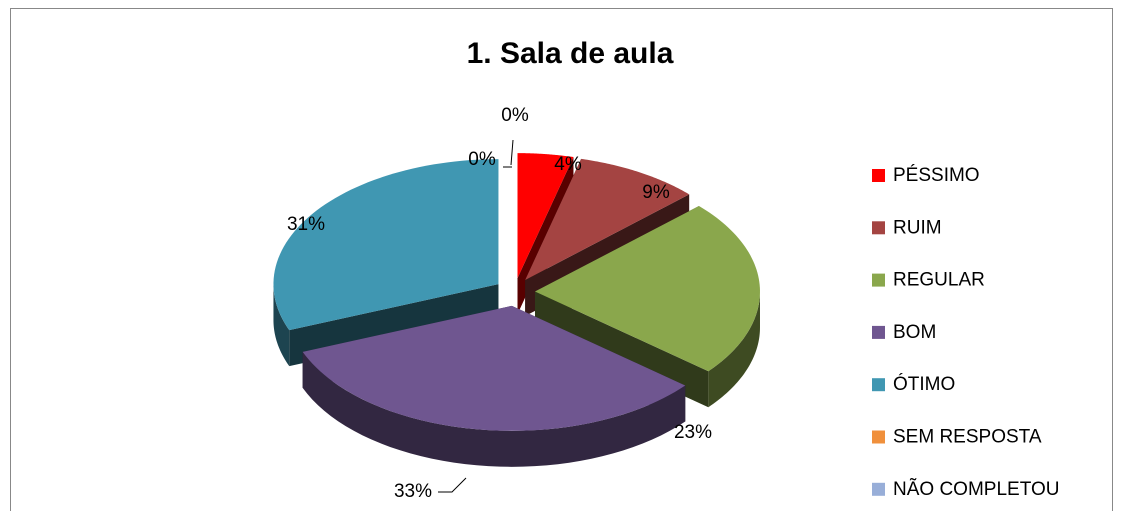 This screenshot has height=511, width=1123. What do you see at coordinates (967, 437) in the screenshot?
I see `legend-label: SEM RESPOSTA` at bounding box center [967, 437].